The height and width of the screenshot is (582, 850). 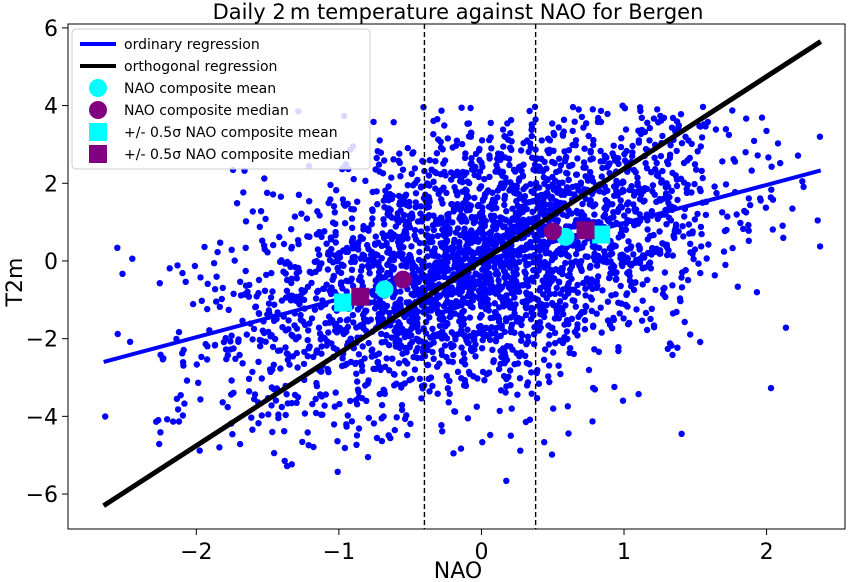 What do you see at coordinates (472, 266) in the screenshot?
I see `composite-markers` at bounding box center [472, 266].